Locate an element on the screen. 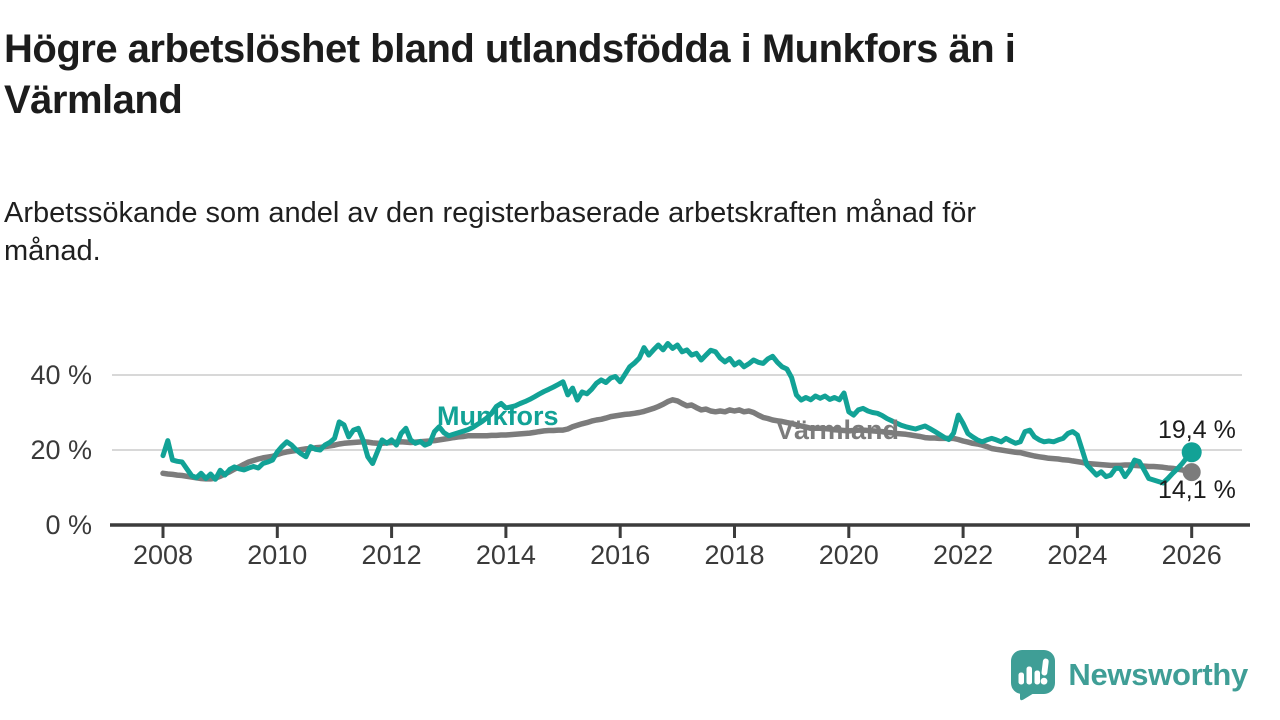  x-axis-label-2026: 2026 is located at coordinates (1191, 555).